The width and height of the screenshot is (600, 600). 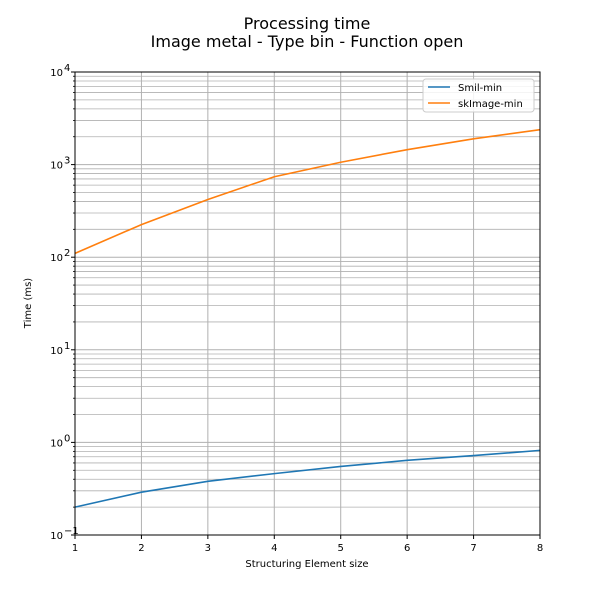 I want to click on y-tick-exponent: 0, so click(x=67, y=438).